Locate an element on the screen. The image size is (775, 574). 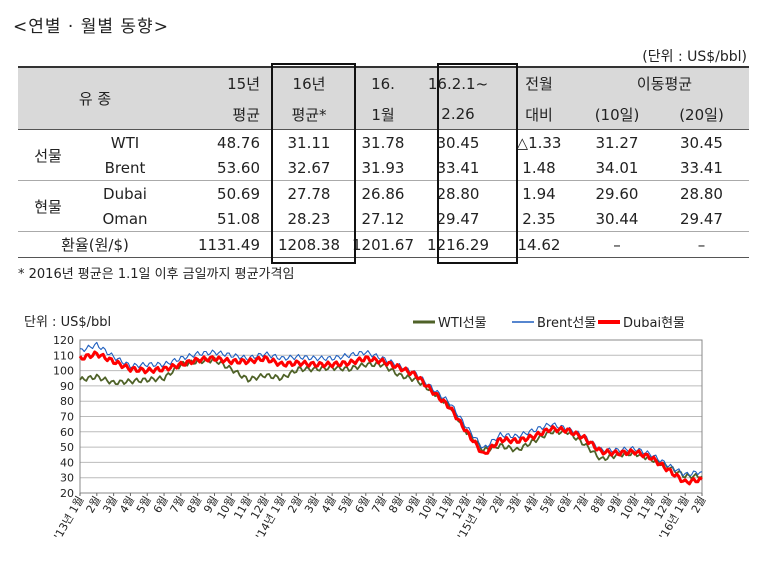
cell: △1.33 is located at coordinates (539, 142).